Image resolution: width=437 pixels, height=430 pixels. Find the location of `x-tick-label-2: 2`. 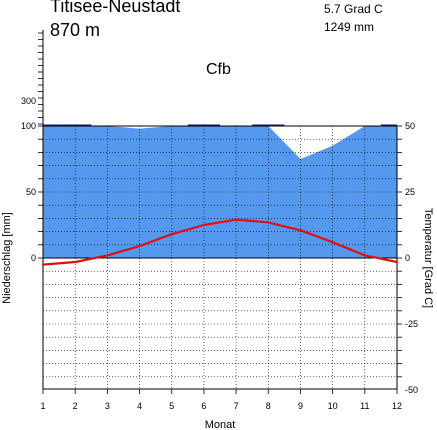

x-tick-label-2: 2 is located at coordinates (75, 406).